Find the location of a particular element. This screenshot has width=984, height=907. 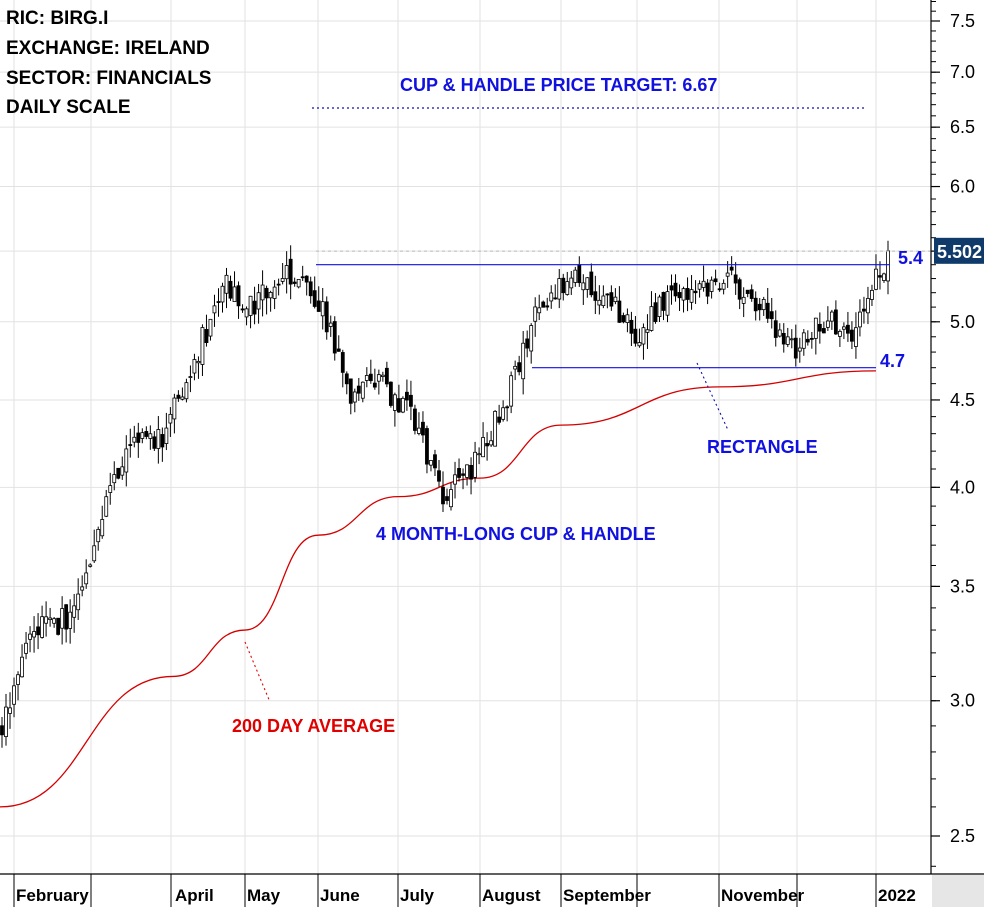

cup-handle-annotation: 4 MONTH-LONG CUP & HANDLE is located at coordinates (516, 534).